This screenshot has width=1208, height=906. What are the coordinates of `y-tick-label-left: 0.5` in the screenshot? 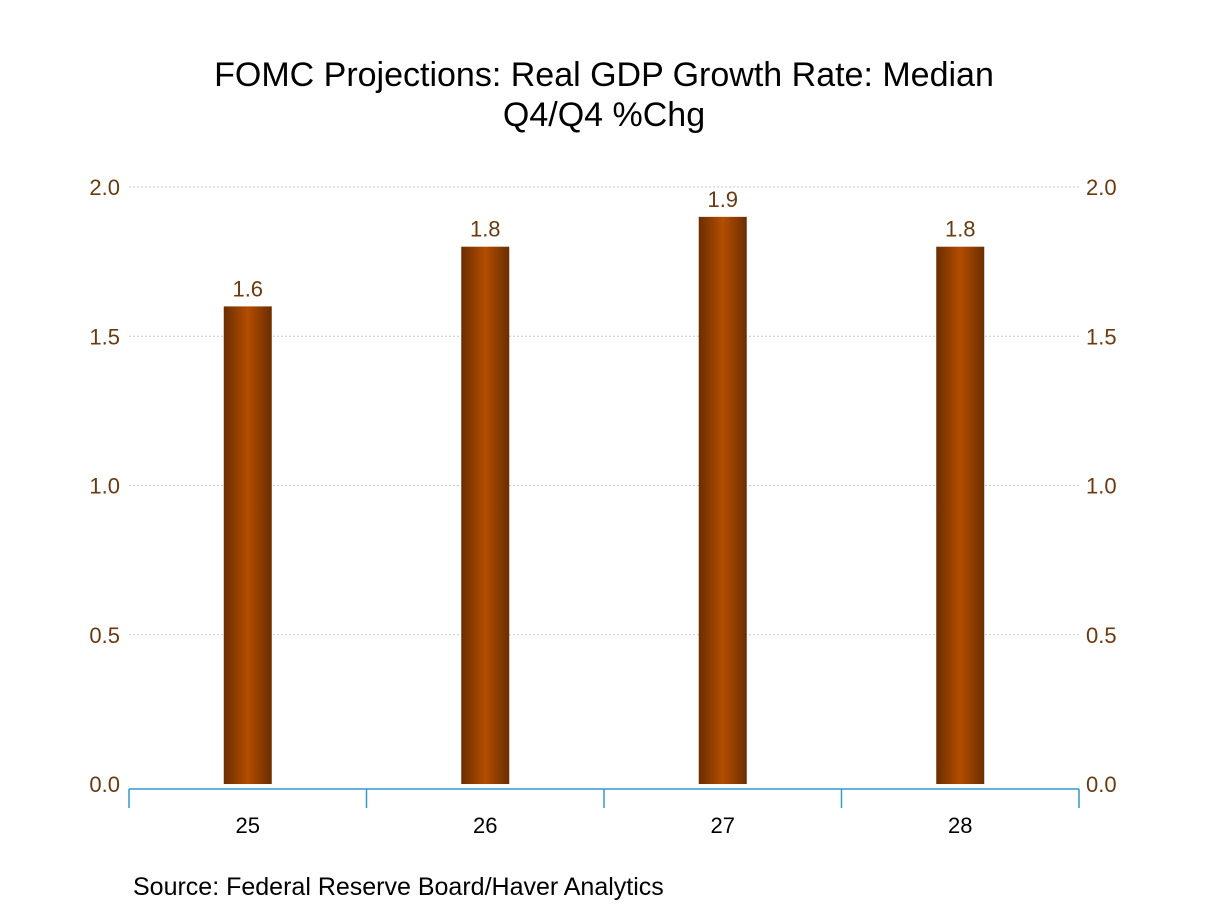 It's located at (104, 635).